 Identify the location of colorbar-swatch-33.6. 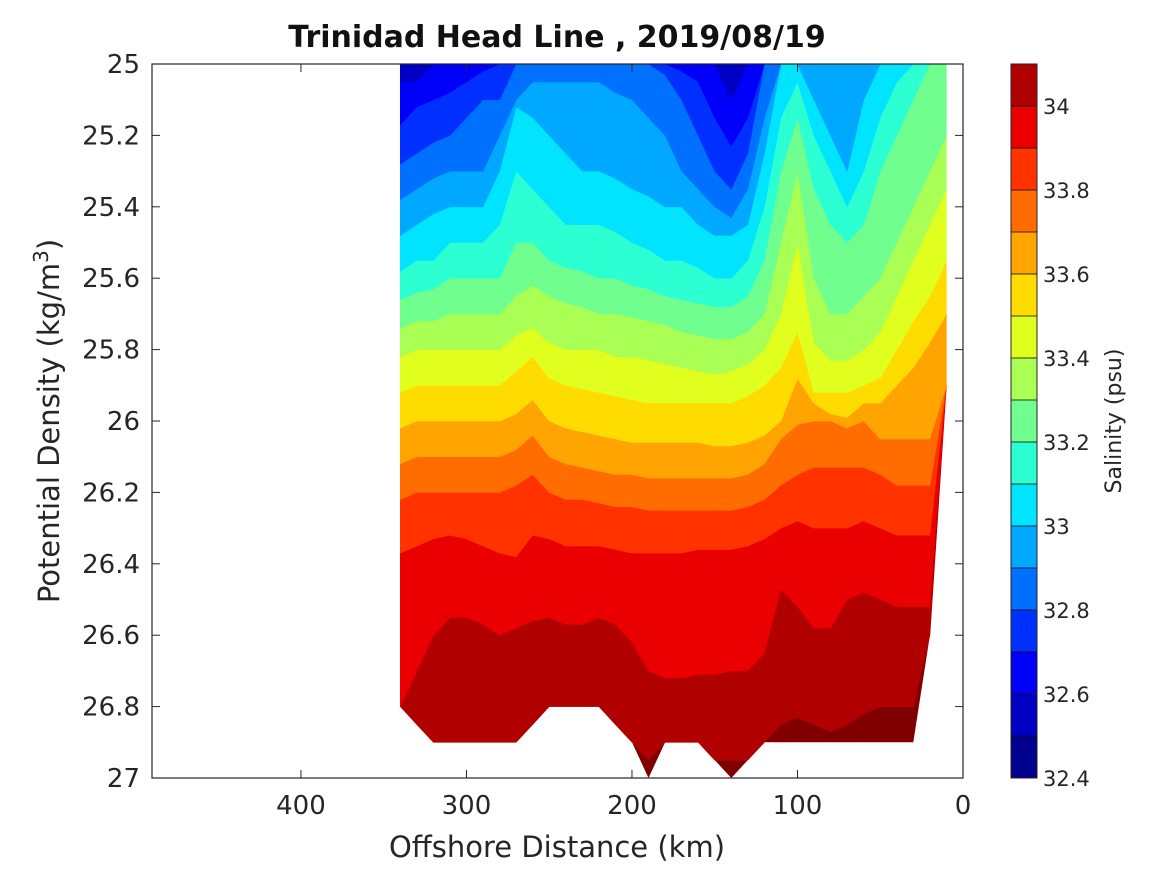
(1024, 253).